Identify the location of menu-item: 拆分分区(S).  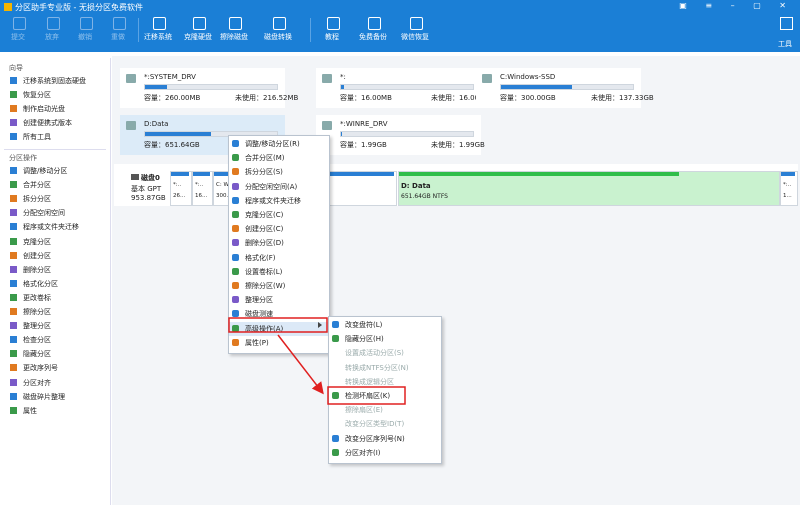
(264, 172).